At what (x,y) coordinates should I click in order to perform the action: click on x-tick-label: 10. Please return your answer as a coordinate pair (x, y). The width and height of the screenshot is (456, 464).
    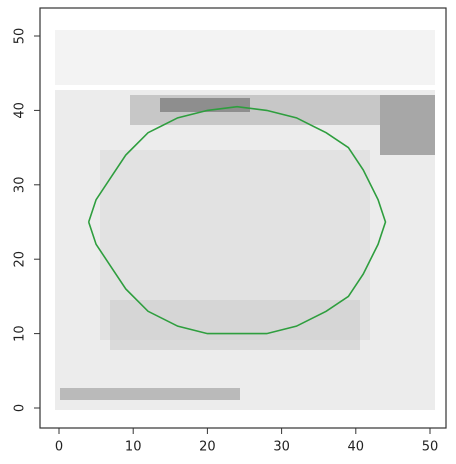
    Looking at the image, I should click on (133, 447).